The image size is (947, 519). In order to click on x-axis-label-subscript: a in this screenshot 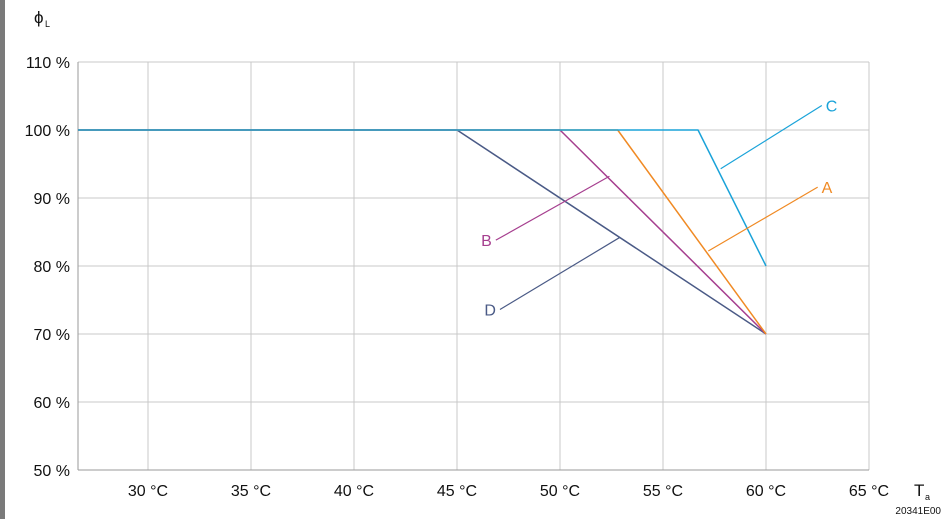, I will do `click(927, 497)`.